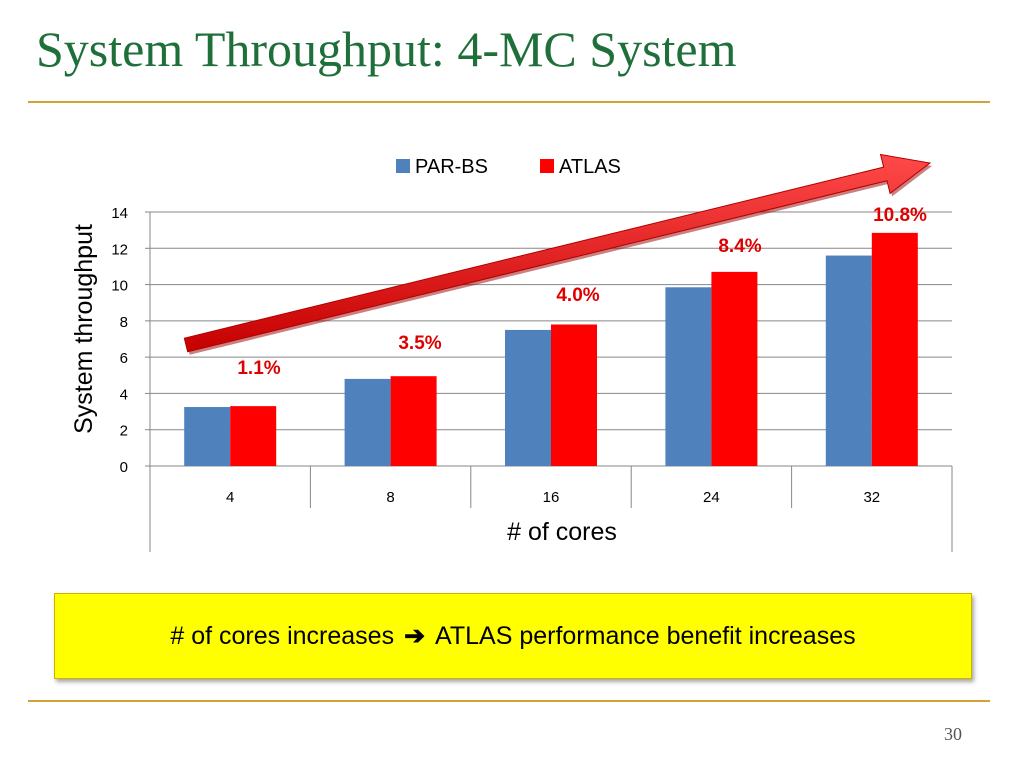  I want to click on y-tick-label: 12, so click(119, 249).